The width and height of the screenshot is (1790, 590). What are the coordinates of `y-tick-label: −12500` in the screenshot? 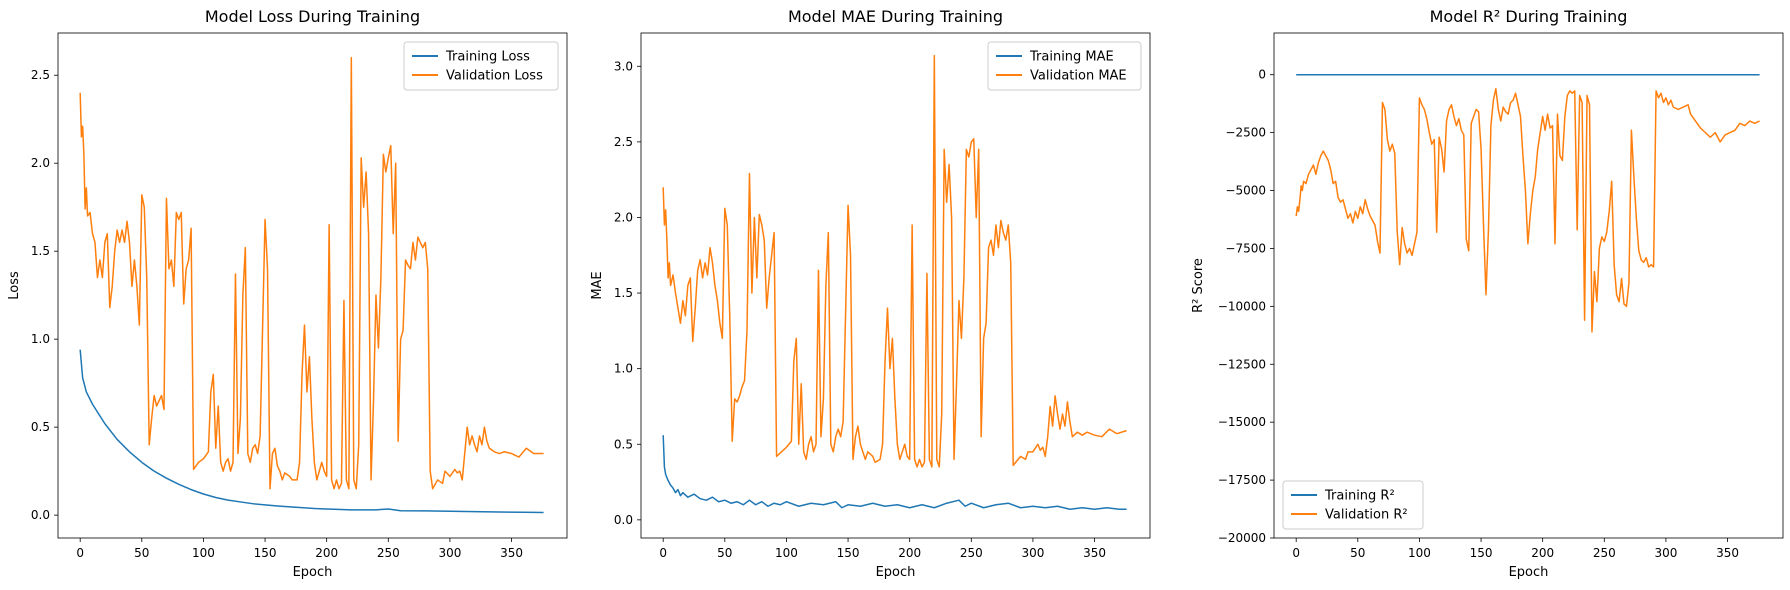 It's located at (1242, 364).